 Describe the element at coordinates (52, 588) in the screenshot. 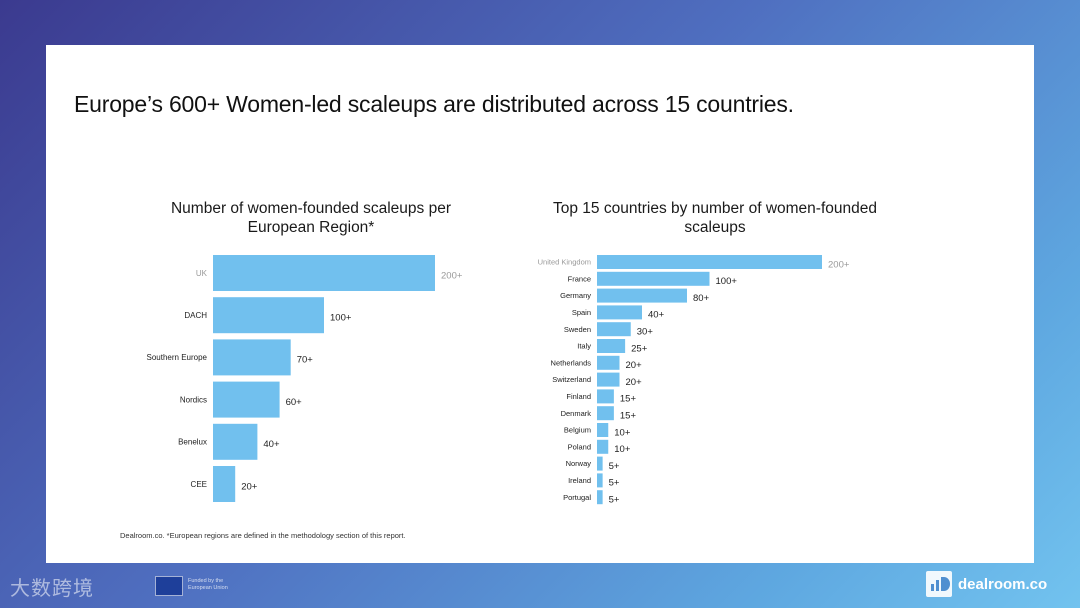

I see `watermark-text: 大数跨境` at that location.